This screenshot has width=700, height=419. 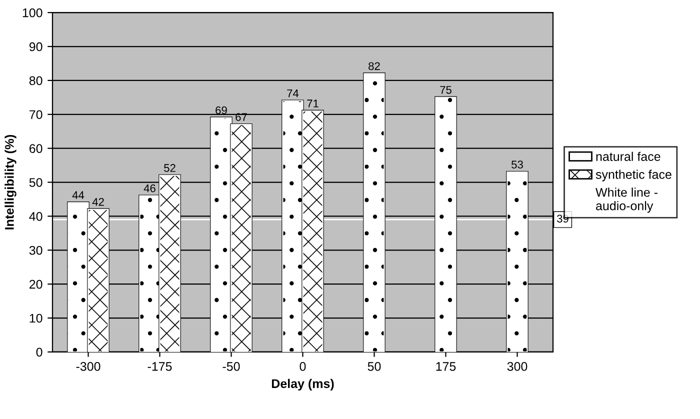 I want to click on y-tick-label: 0, so click(x=39, y=352).